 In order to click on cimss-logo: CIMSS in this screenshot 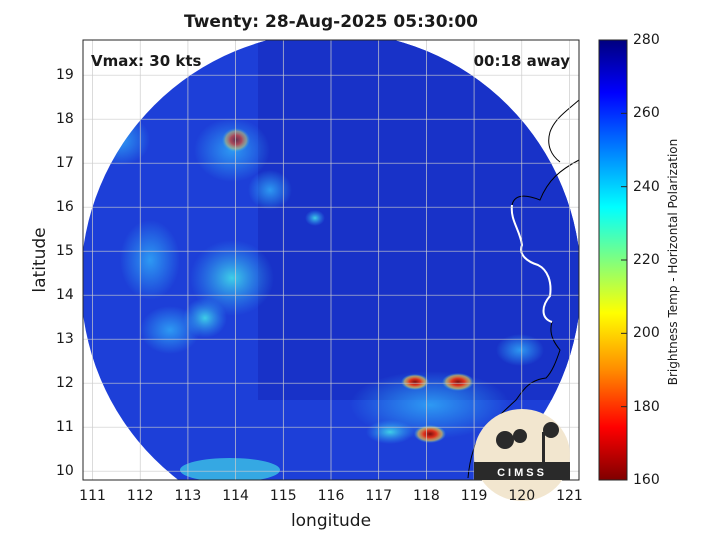, I will do `click(522, 455)`.